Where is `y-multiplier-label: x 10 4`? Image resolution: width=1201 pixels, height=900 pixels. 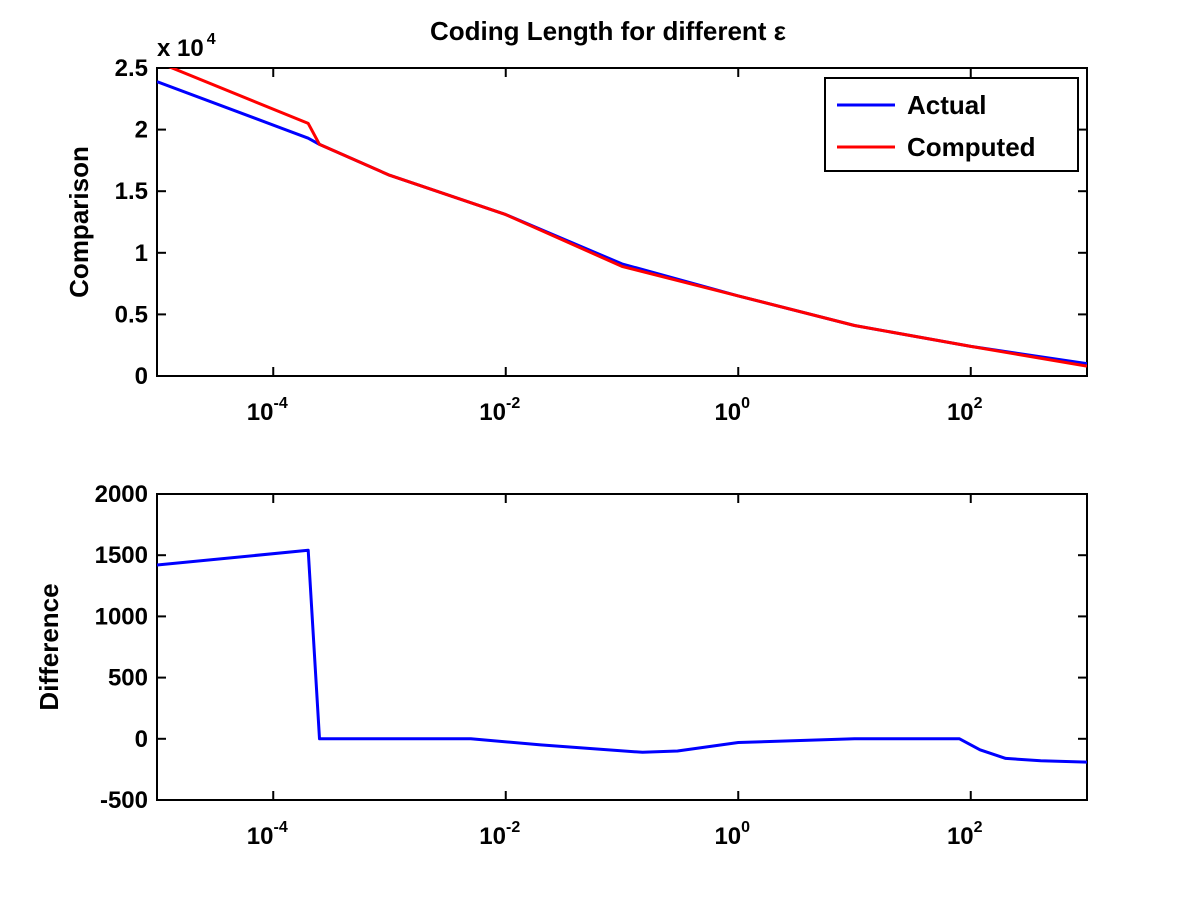 y-multiplier-label: x 10 4 is located at coordinates (186, 46).